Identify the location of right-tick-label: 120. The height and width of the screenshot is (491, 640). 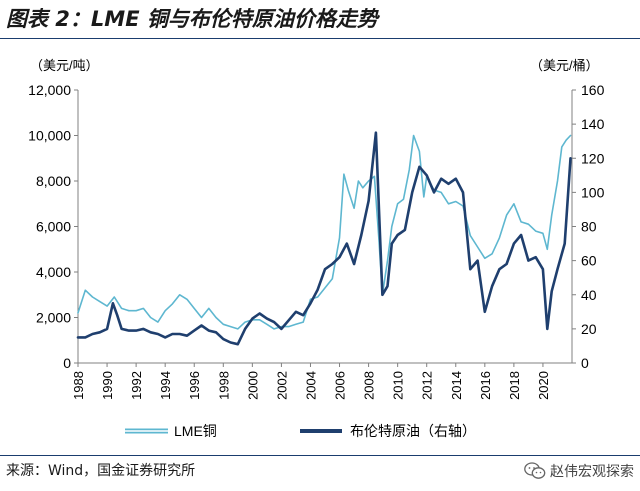
(593, 158).